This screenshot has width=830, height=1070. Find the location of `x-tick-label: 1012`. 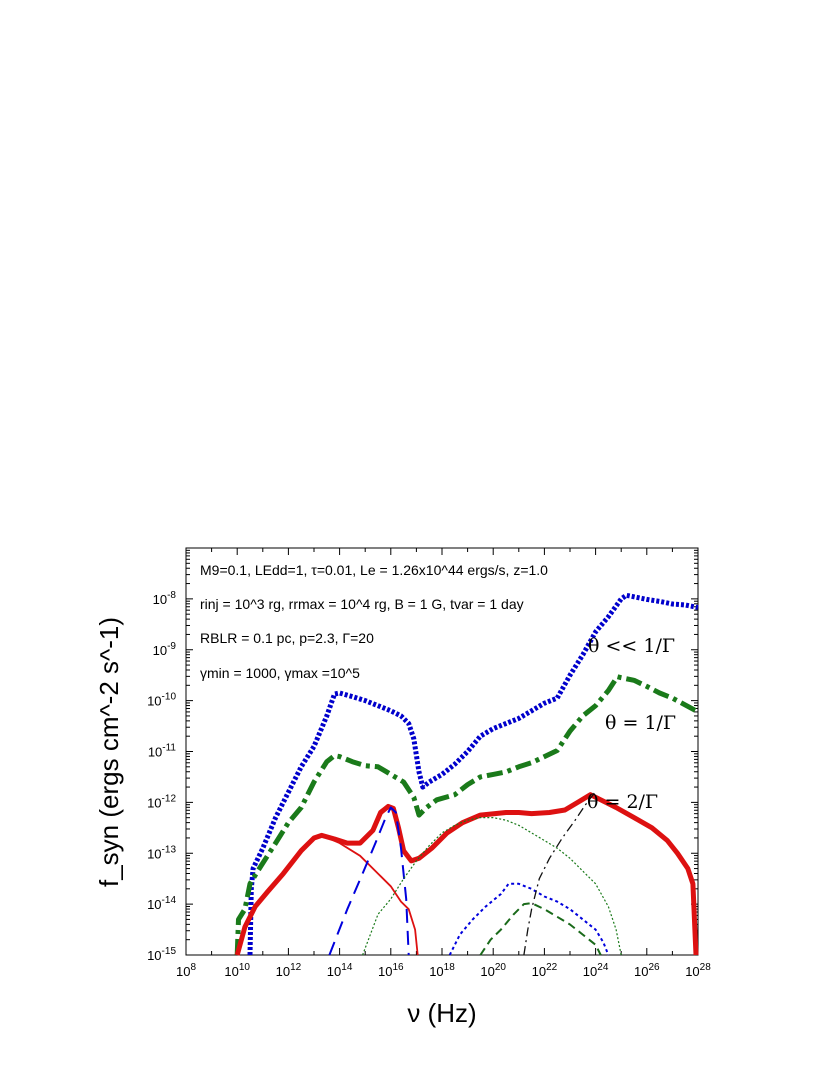

x-tick-label: 1012 is located at coordinates (289, 970).